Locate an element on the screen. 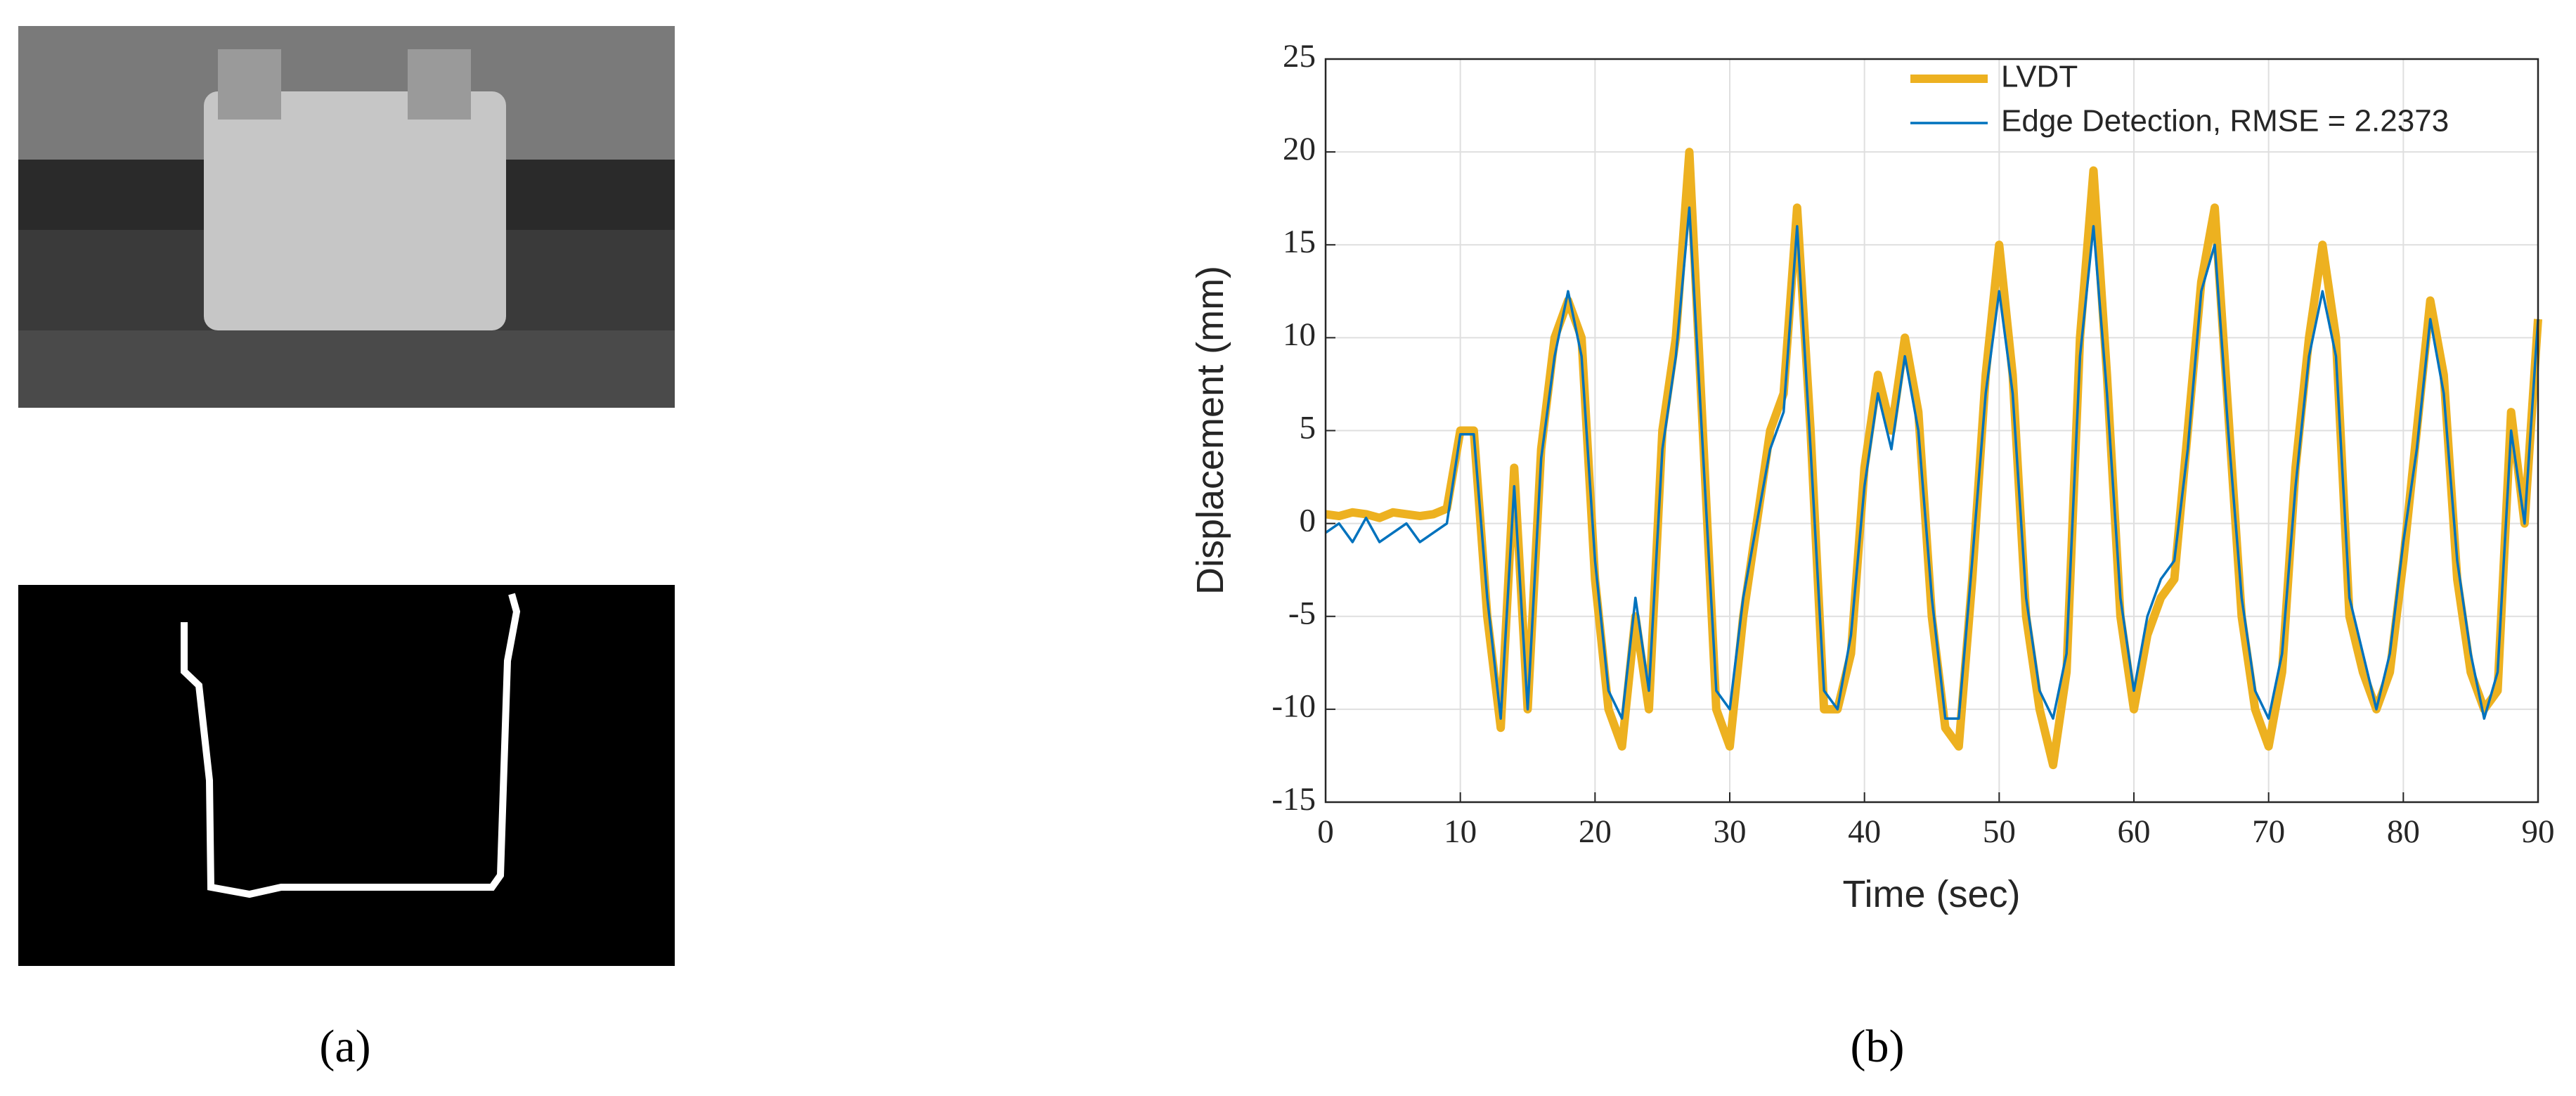 The image size is (2576, 1096). x-tick-label: 0 is located at coordinates (1326, 832).